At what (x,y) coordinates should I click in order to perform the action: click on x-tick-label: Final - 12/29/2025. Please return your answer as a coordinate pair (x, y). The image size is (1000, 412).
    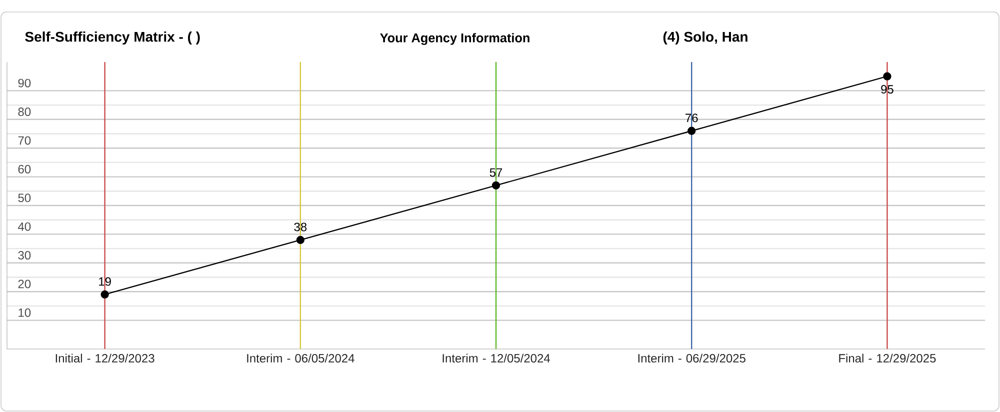
    Looking at the image, I should click on (887, 358).